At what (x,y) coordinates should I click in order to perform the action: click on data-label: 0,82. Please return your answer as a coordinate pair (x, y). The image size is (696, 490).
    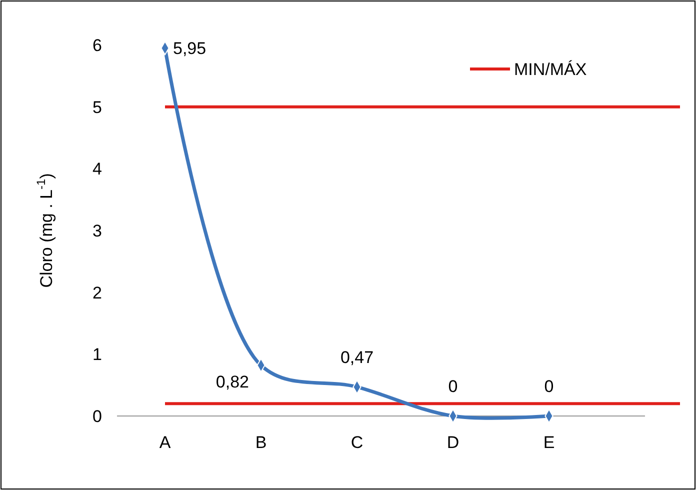
    Looking at the image, I should click on (232, 382).